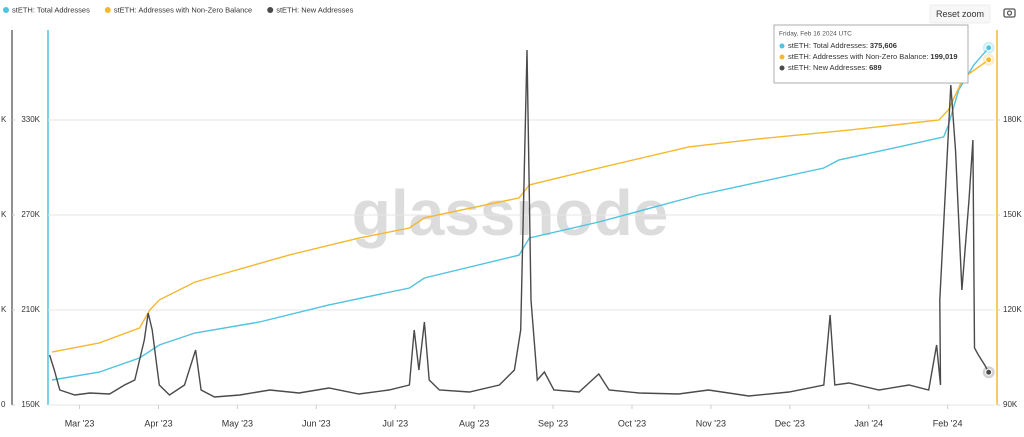  Describe the element at coordinates (30, 309) in the screenshot. I see `y-tick-label: 210K` at that location.